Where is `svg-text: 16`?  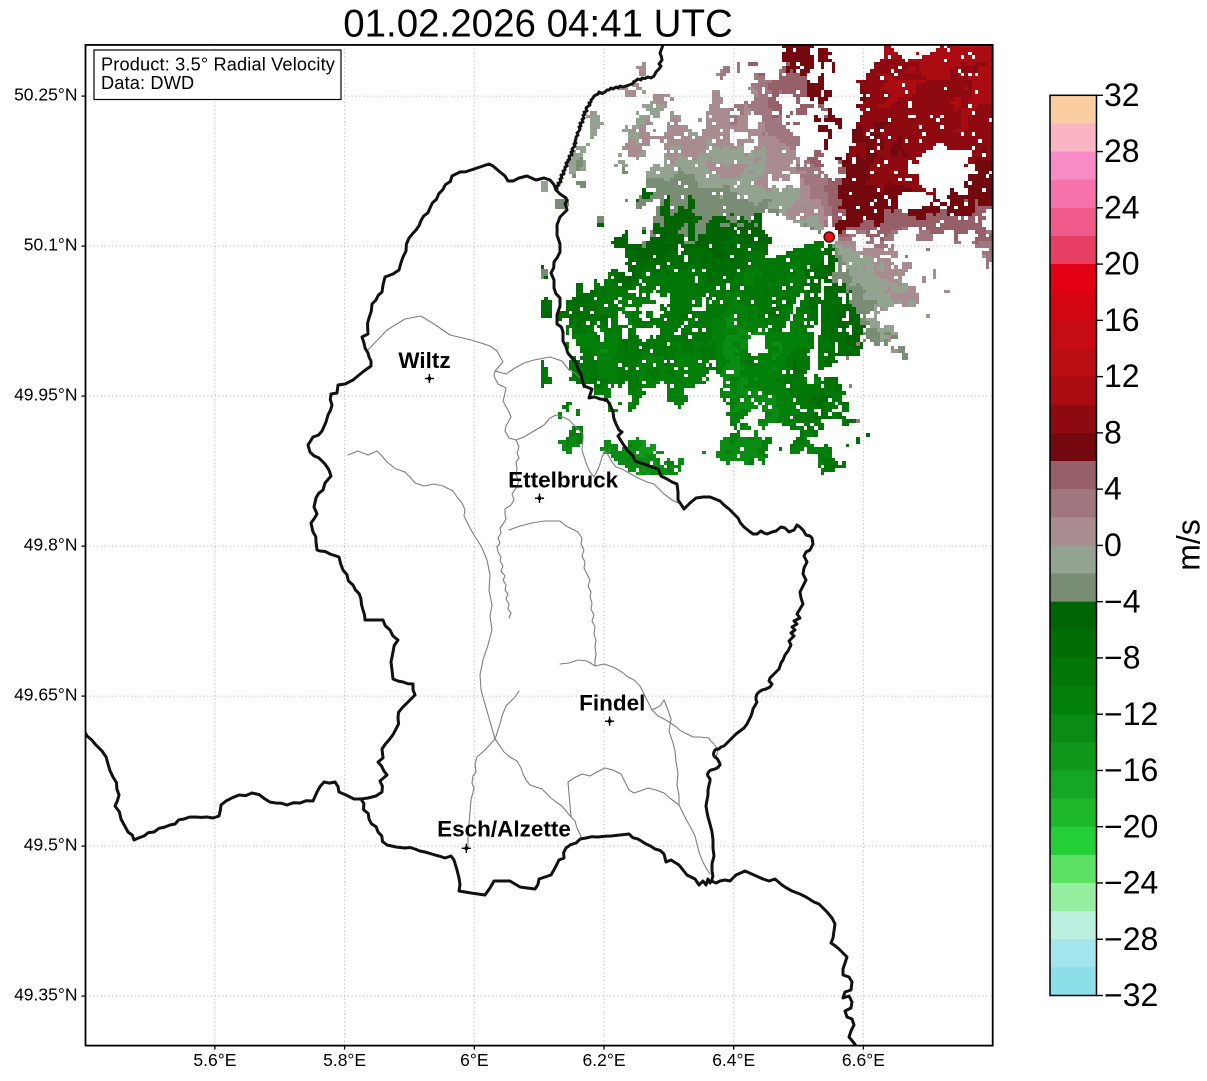 svg-text: 16 is located at coordinates (1122, 320).